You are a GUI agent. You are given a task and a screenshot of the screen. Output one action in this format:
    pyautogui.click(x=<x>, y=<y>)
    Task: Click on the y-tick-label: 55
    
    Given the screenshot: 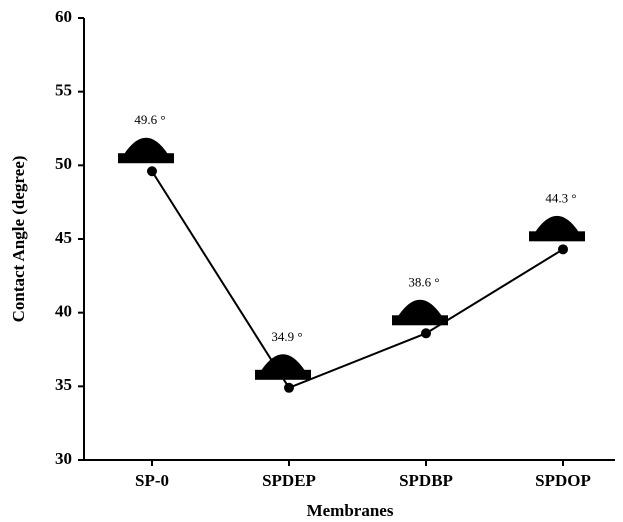 What is the action you would take?
    pyautogui.click(x=63, y=90)
    